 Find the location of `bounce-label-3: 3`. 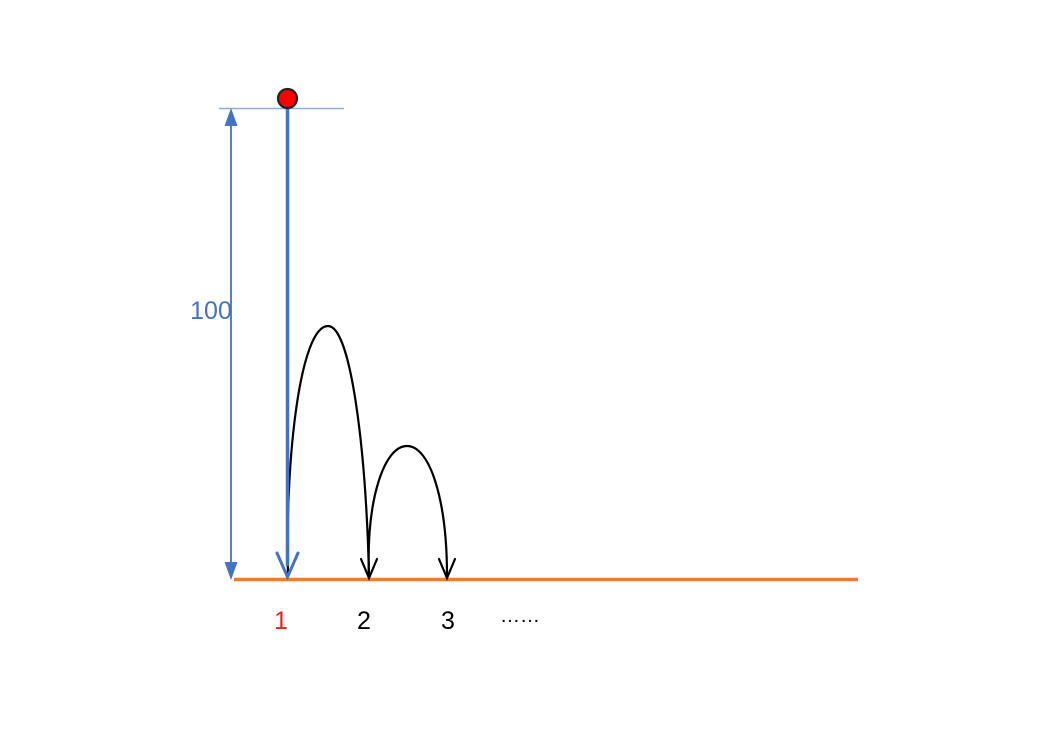

bounce-label-3: 3 is located at coordinates (448, 621).